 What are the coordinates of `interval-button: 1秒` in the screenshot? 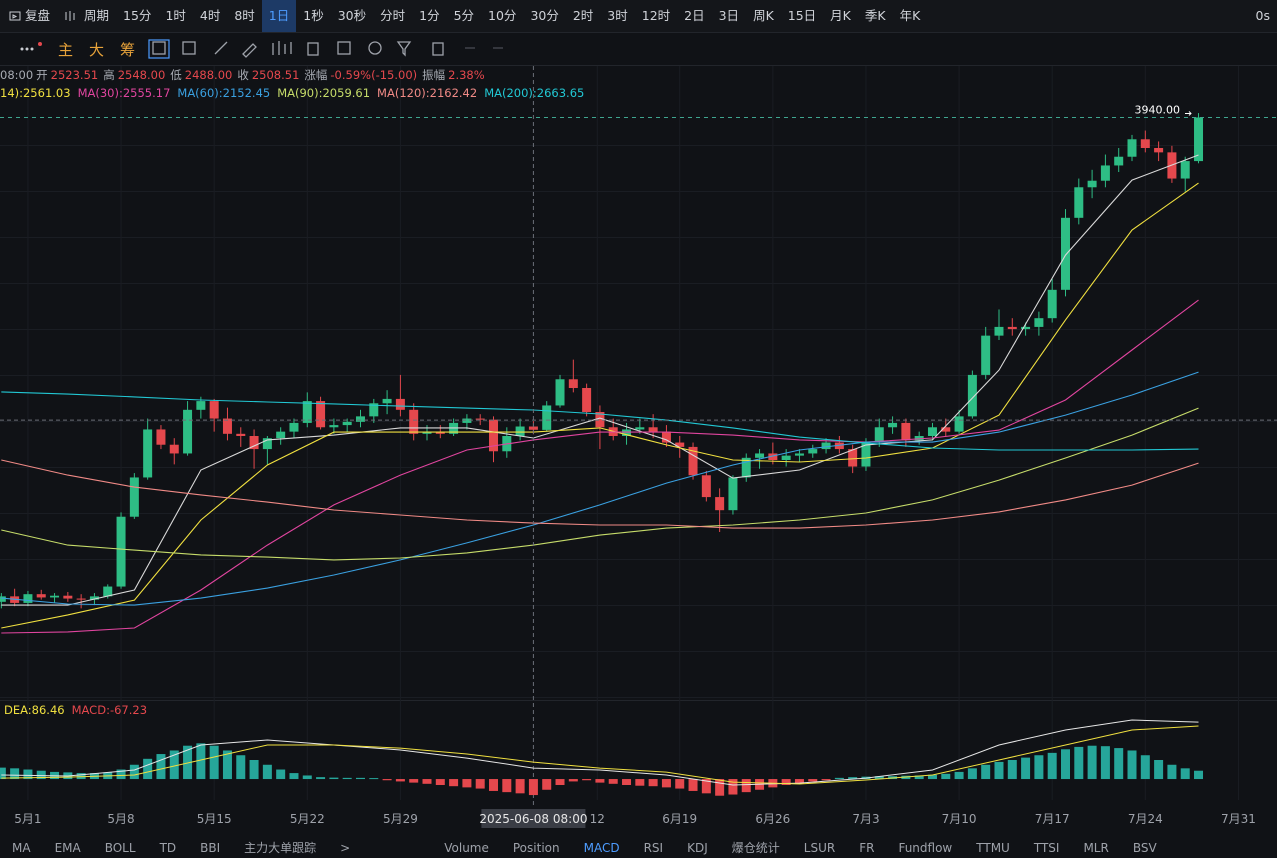 It's located at (313, 15).